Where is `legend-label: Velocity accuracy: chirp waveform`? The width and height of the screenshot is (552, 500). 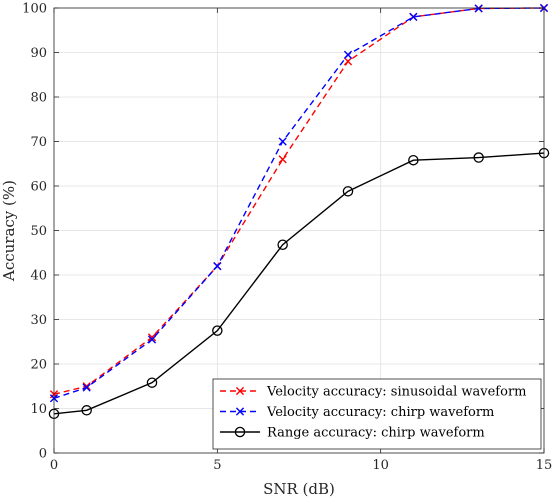 legend-label: Velocity accuracy: chirp waveform is located at coordinates (380, 412).